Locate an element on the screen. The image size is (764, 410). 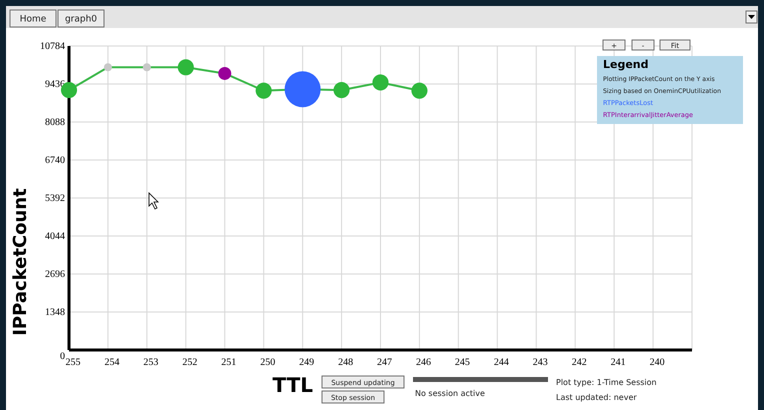
y-tick-label: 8088 is located at coordinates (55, 122).